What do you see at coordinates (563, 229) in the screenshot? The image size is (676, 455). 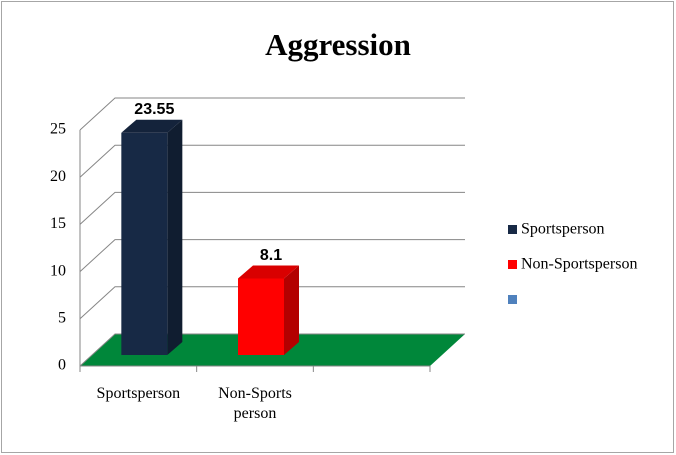 I see `legend-label: Sportsperson` at bounding box center [563, 229].